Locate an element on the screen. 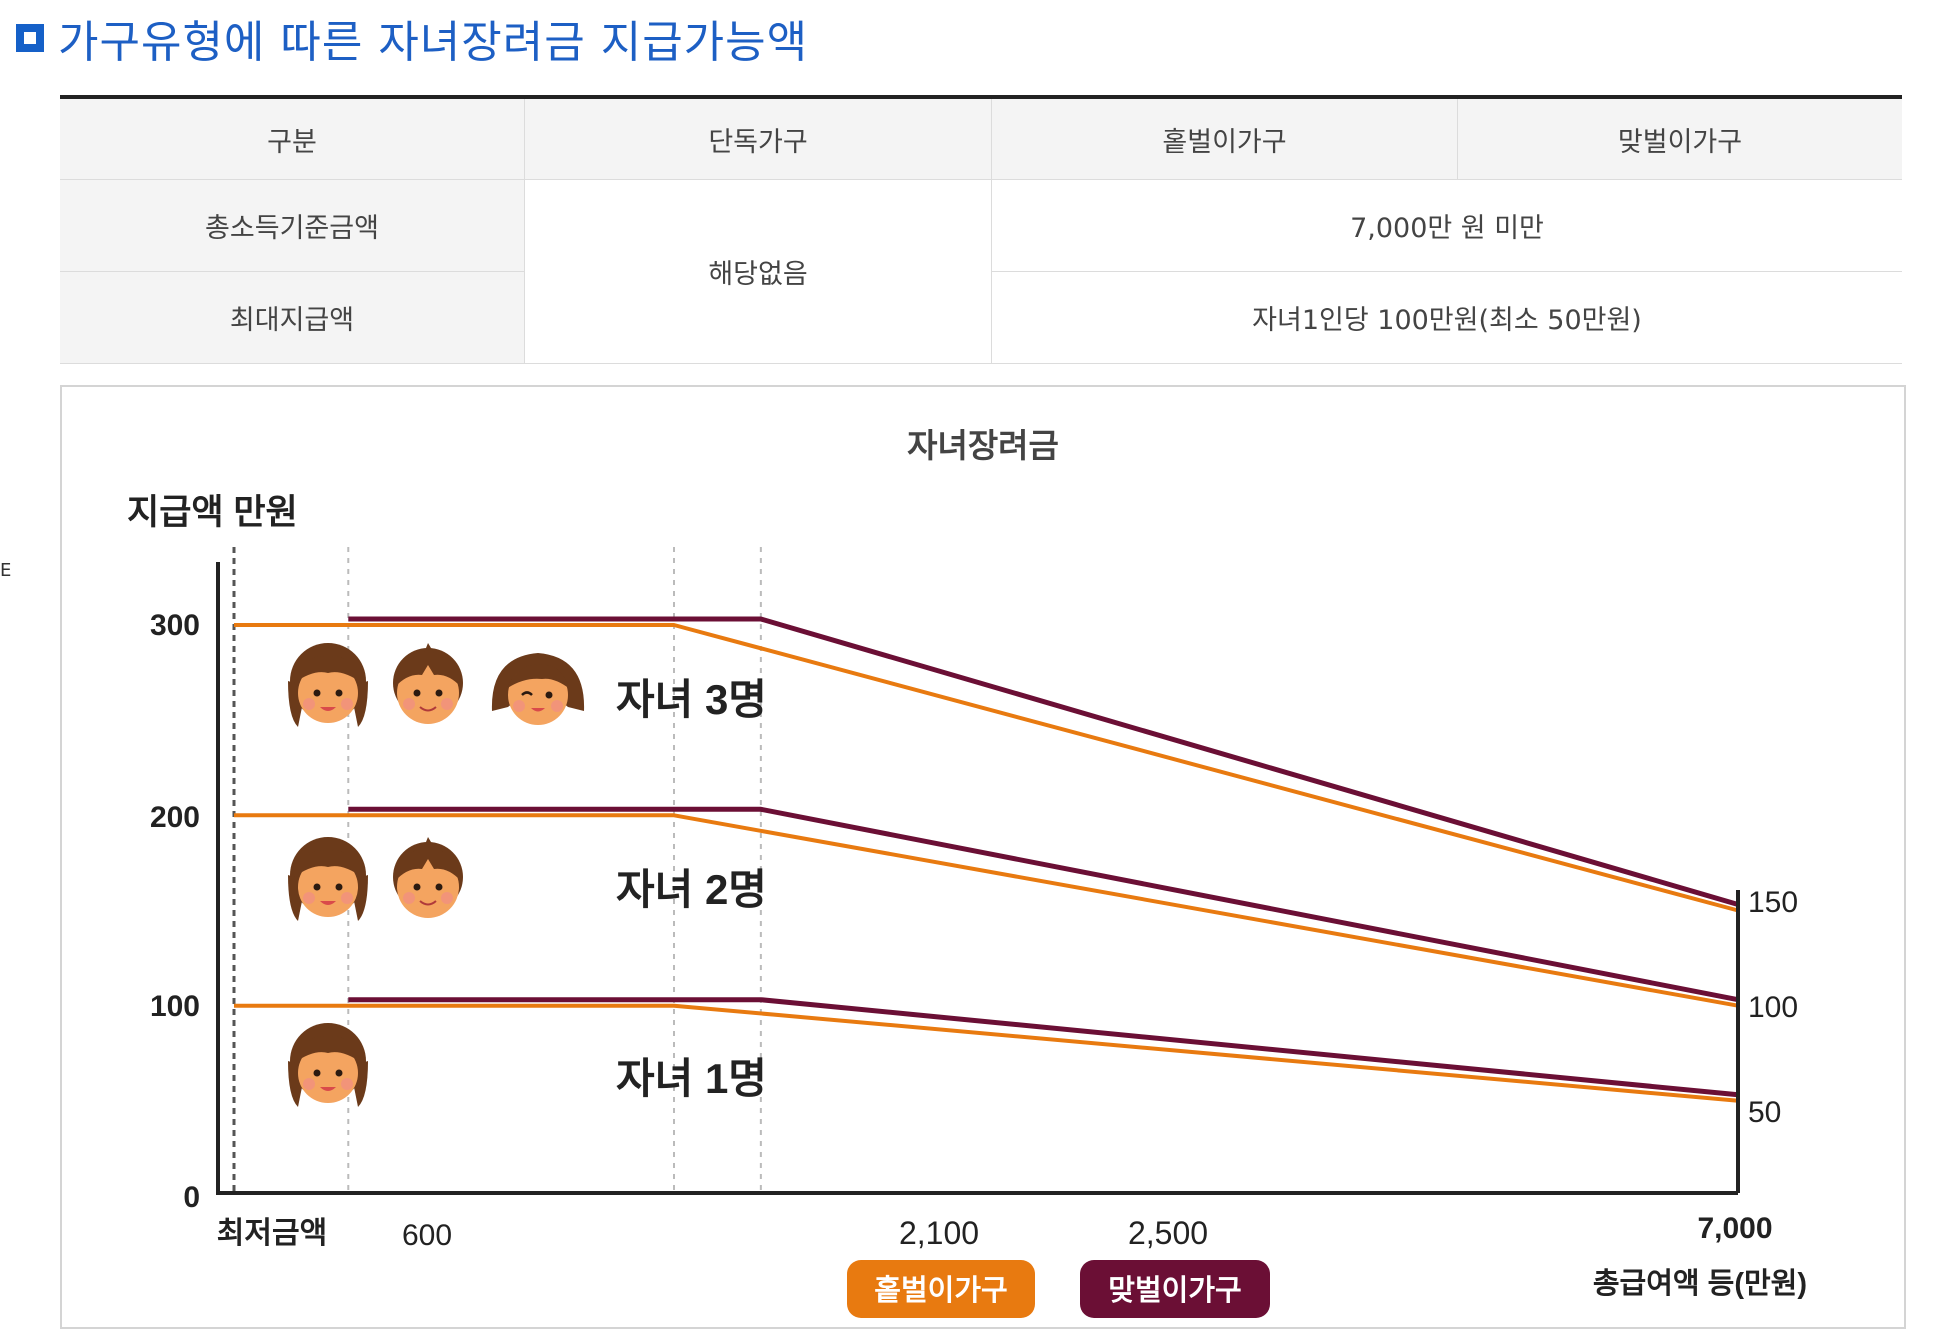 This screenshot has height=1329, width=1938. legend-label: 홑벌이가구 is located at coordinates (940, 1290).